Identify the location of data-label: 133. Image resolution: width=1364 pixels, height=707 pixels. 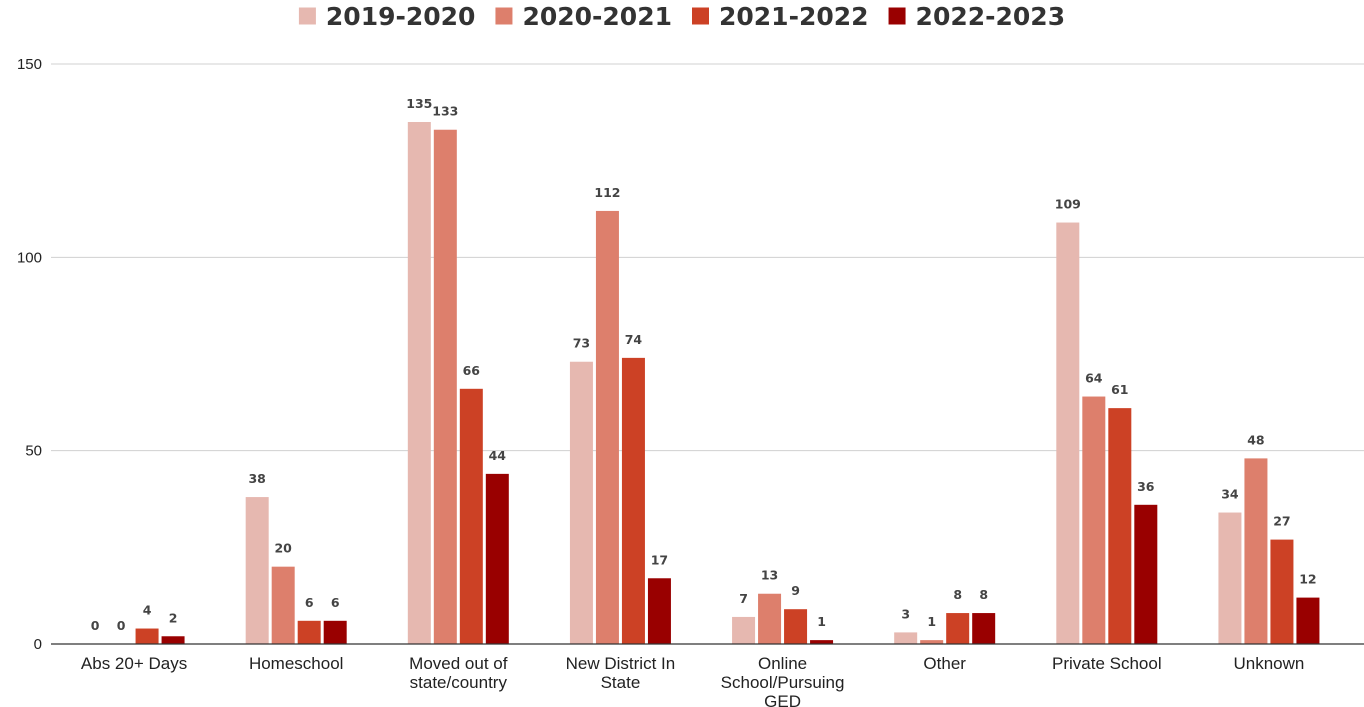
(445, 111).